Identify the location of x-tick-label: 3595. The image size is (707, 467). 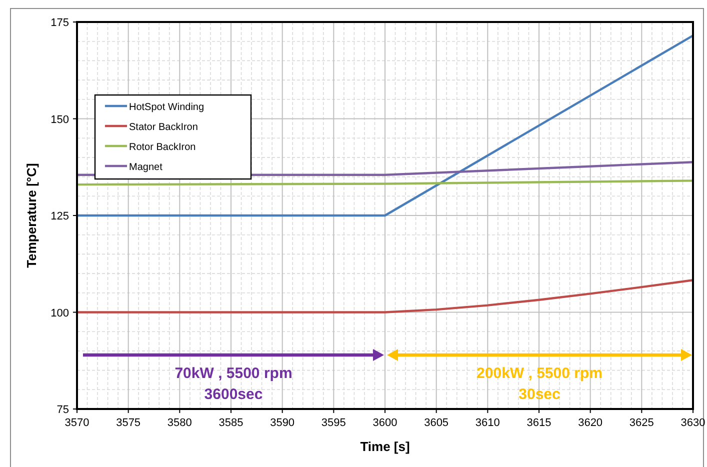
(333, 423).